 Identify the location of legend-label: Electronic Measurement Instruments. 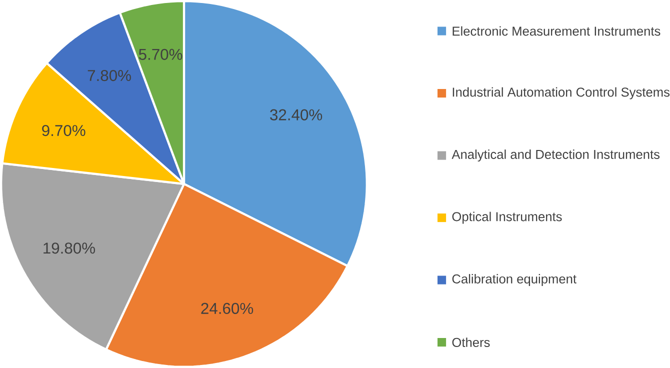
(556, 31).